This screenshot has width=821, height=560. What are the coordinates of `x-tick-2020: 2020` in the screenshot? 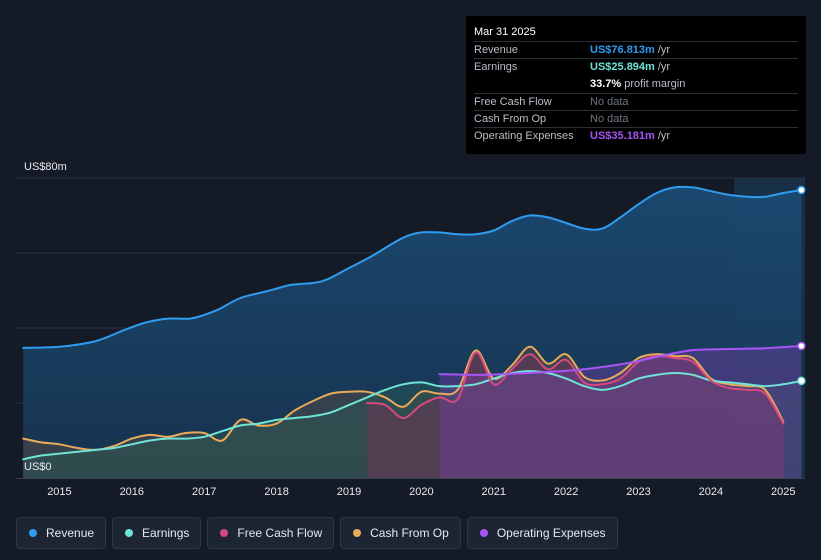 It's located at (421, 492).